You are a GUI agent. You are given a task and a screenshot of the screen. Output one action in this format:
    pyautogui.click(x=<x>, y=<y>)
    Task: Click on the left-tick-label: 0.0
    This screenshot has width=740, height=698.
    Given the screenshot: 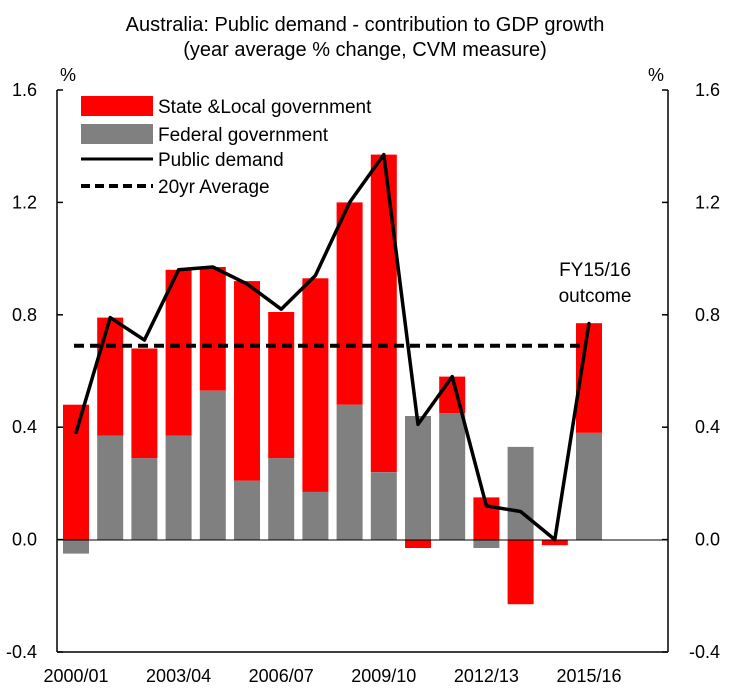 What is the action you would take?
    pyautogui.click(x=24, y=540)
    